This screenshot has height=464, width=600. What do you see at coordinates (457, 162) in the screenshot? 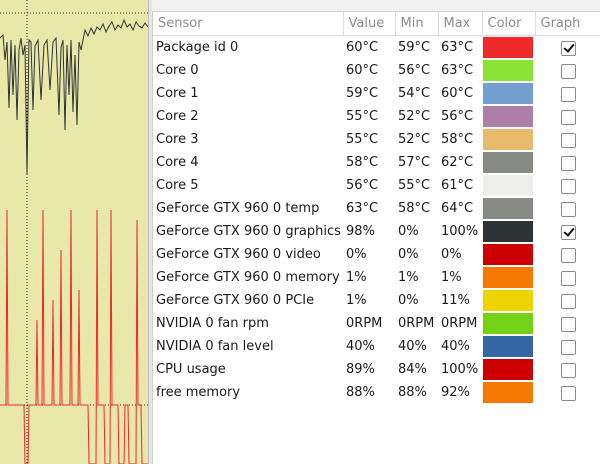
I see `sensor-max-cell: 62°C` at bounding box center [457, 162].